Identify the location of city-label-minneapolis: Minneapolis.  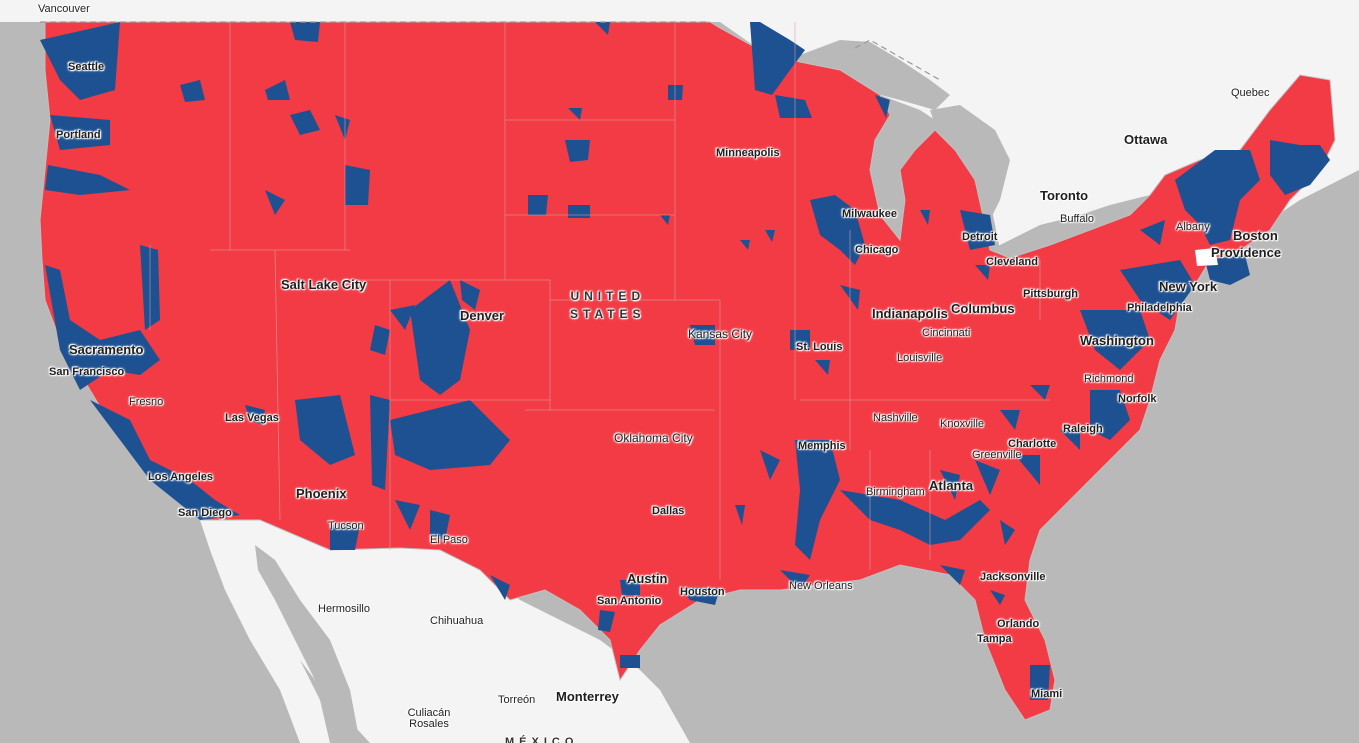
(748, 153).